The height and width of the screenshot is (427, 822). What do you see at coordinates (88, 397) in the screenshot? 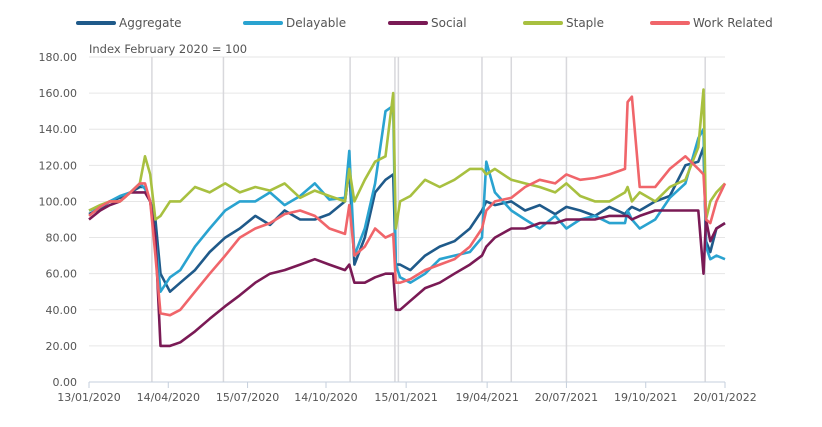
I see `x-tick-label: 13/01/2020` at bounding box center [88, 397].